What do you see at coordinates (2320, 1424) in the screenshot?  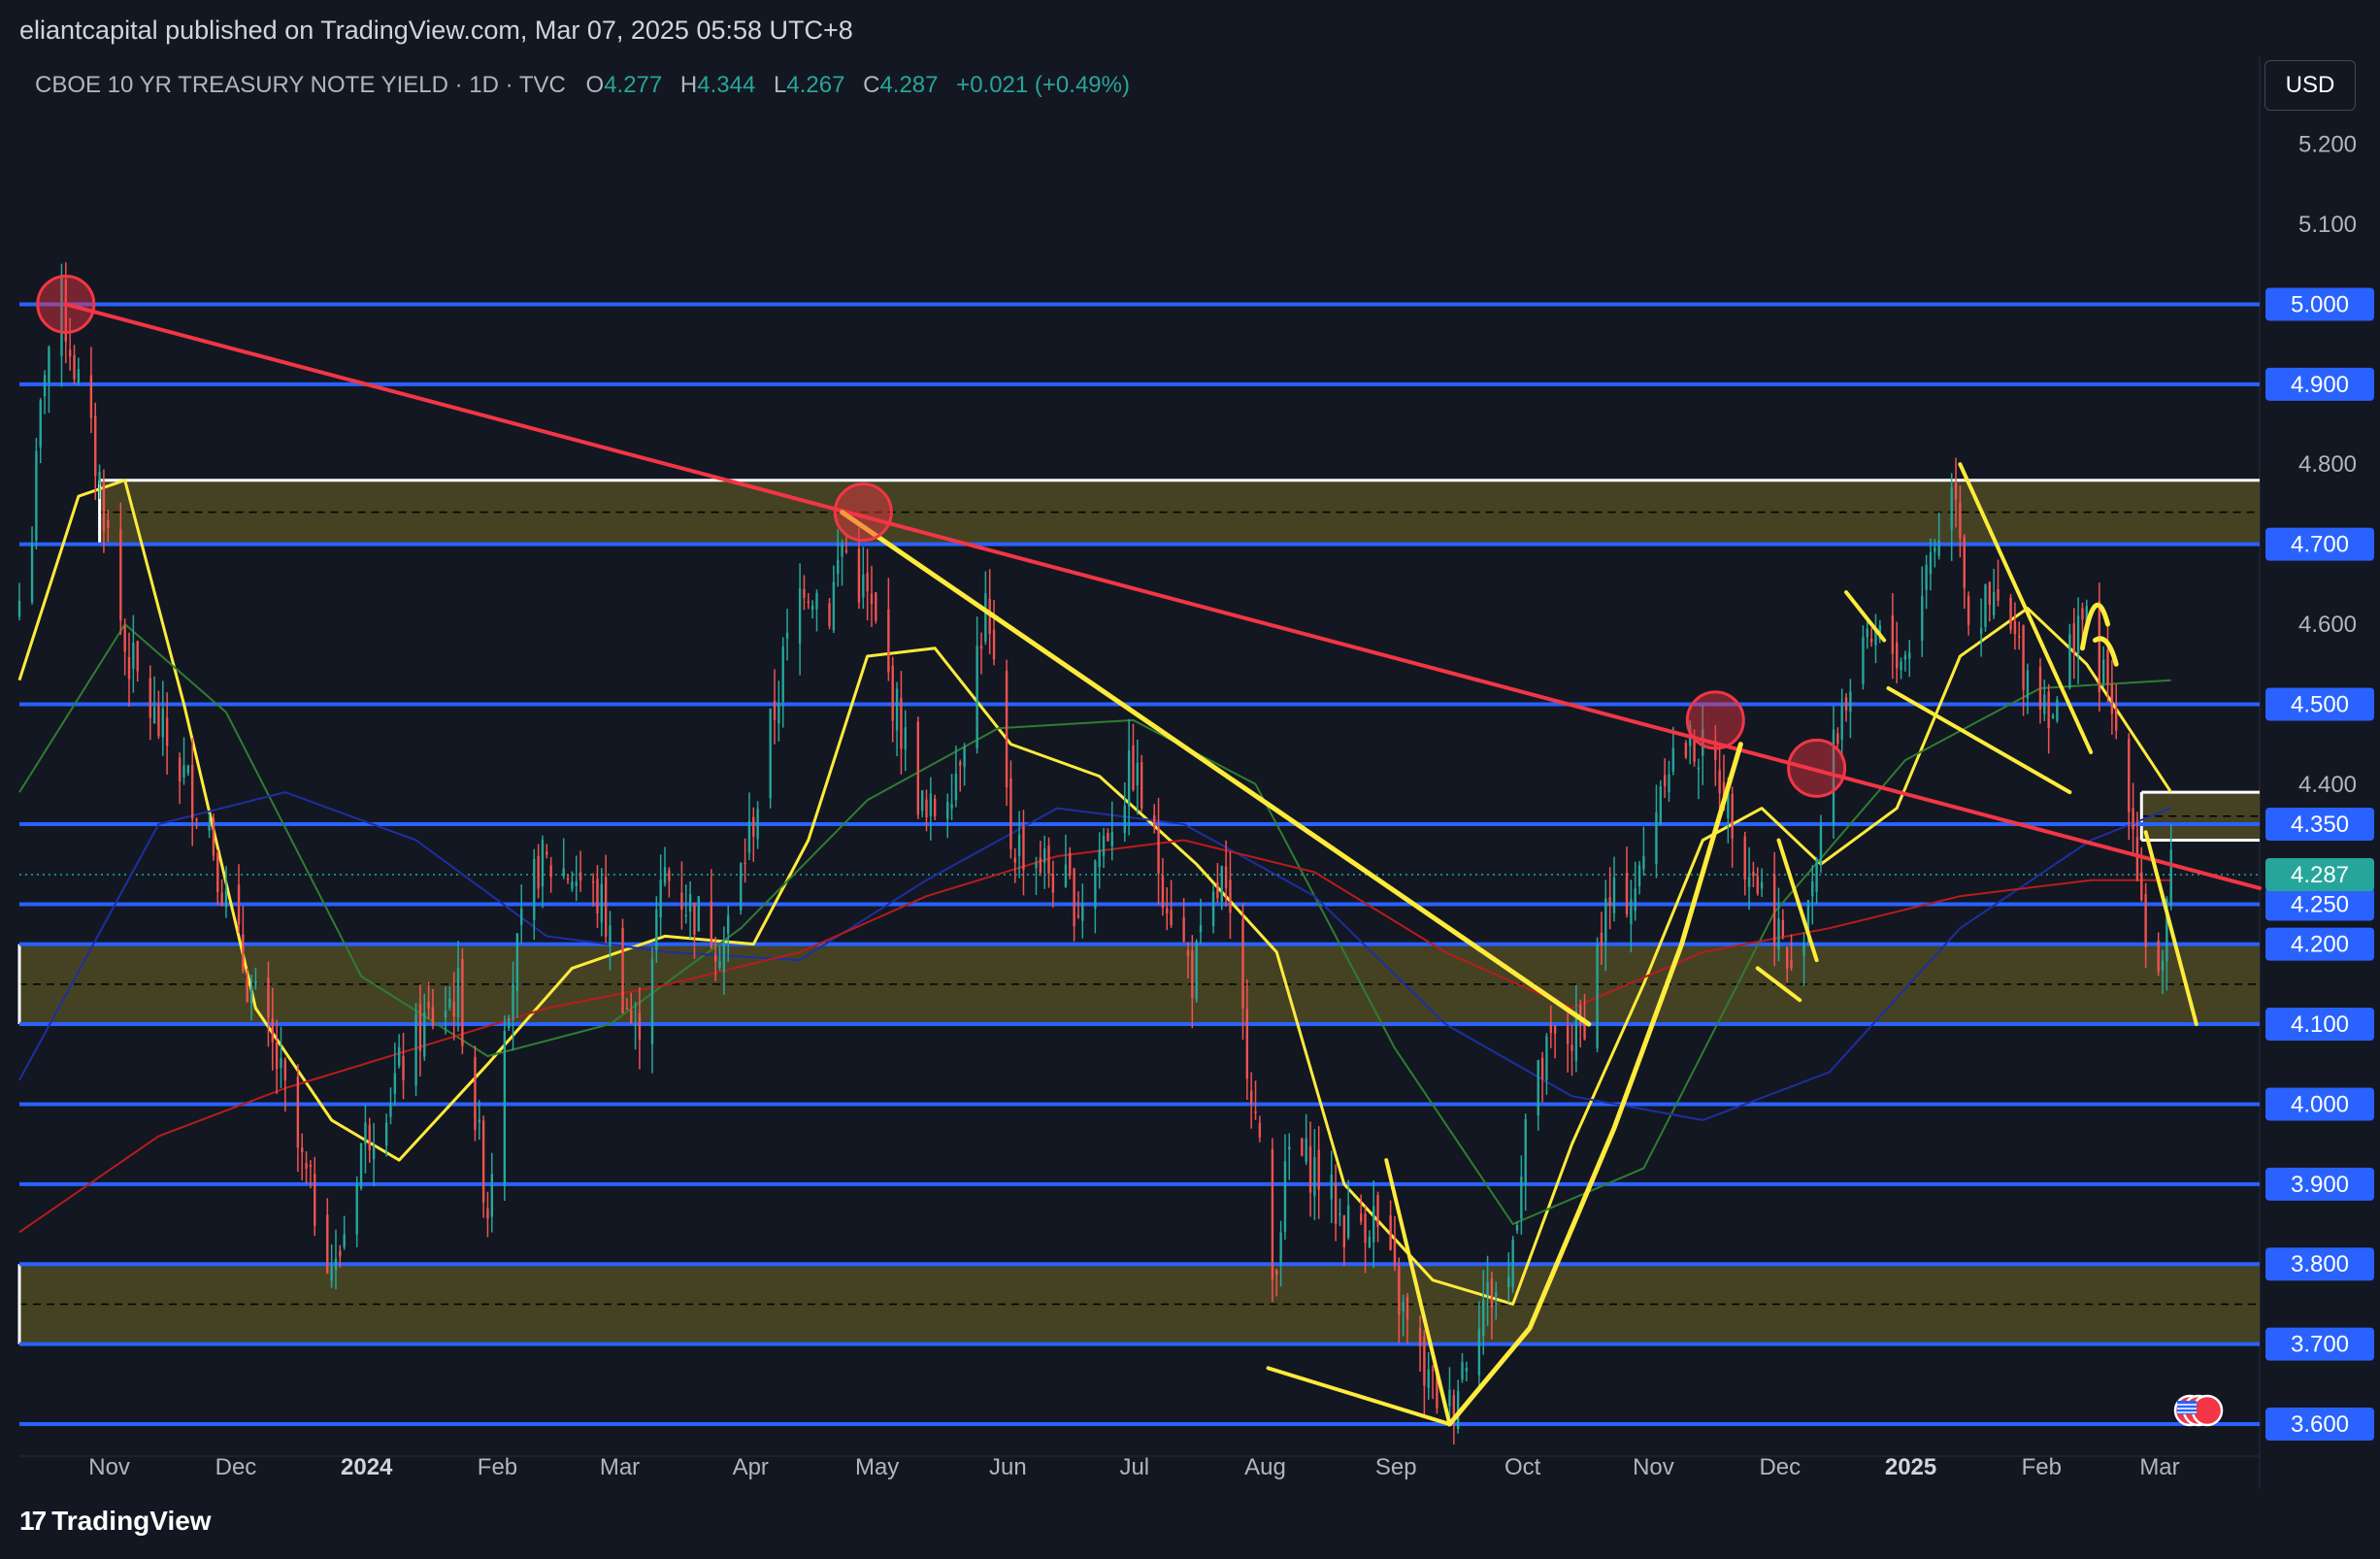 I see `level-price-label: 3.600` at bounding box center [2320, 1424].